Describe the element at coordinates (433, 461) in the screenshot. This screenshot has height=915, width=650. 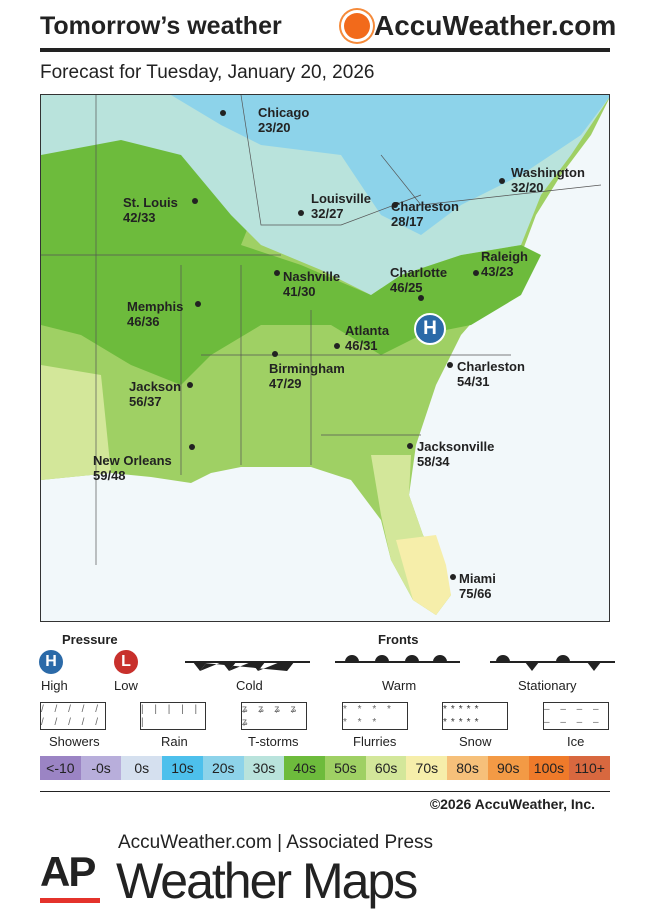
I see `city-temps: 58/34` at that location.